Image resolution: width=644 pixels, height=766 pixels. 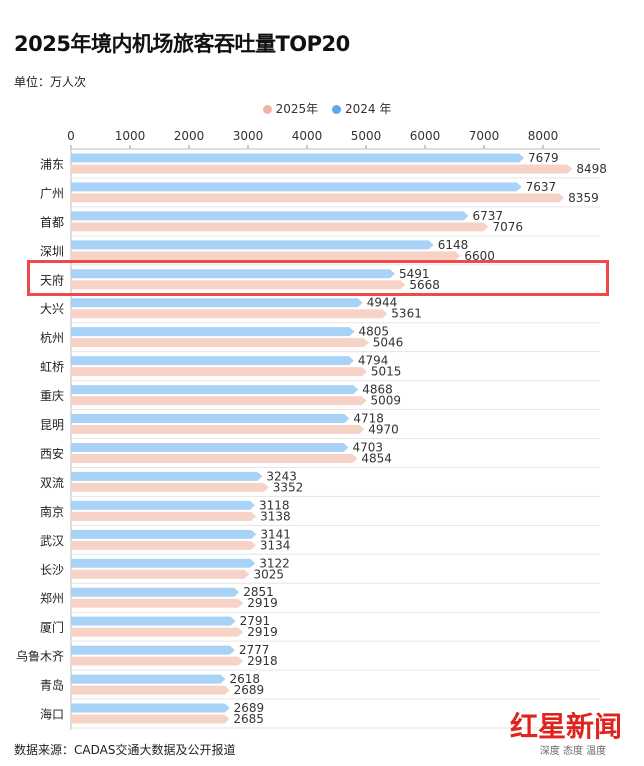 I want to click on data-label: 5668, so click(x=424, y=285).